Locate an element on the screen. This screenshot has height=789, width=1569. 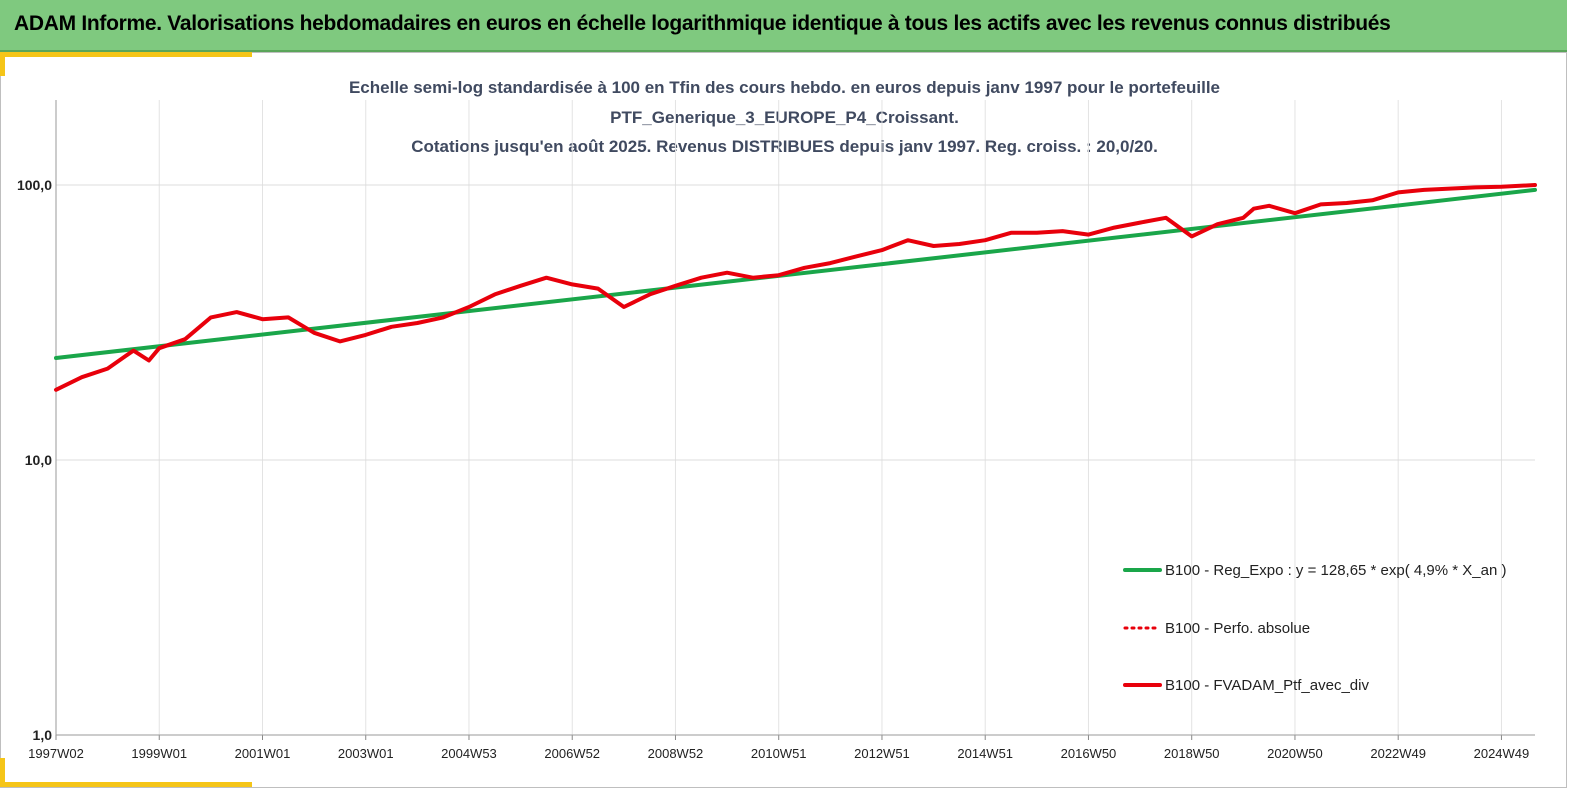
accent-bar-top is located at coordinates (126, 54).